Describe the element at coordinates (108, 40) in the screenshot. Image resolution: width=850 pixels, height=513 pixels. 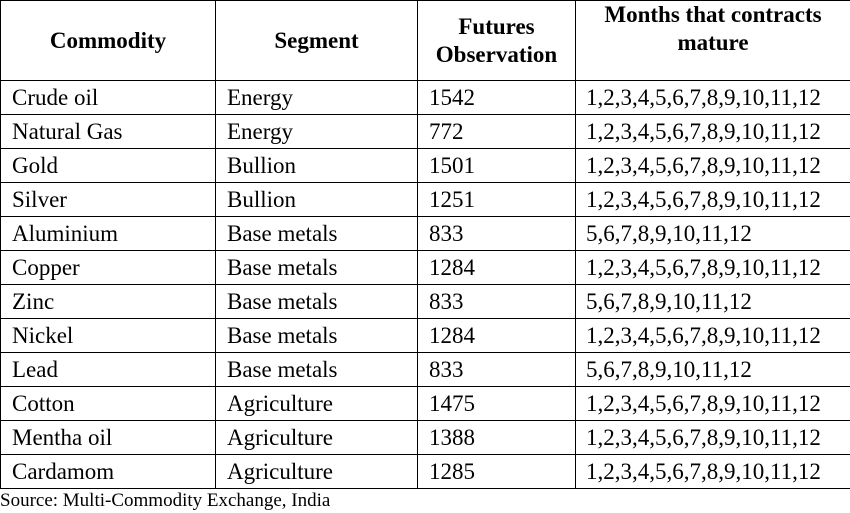
I see `header-commodity: Commodity` at that location.